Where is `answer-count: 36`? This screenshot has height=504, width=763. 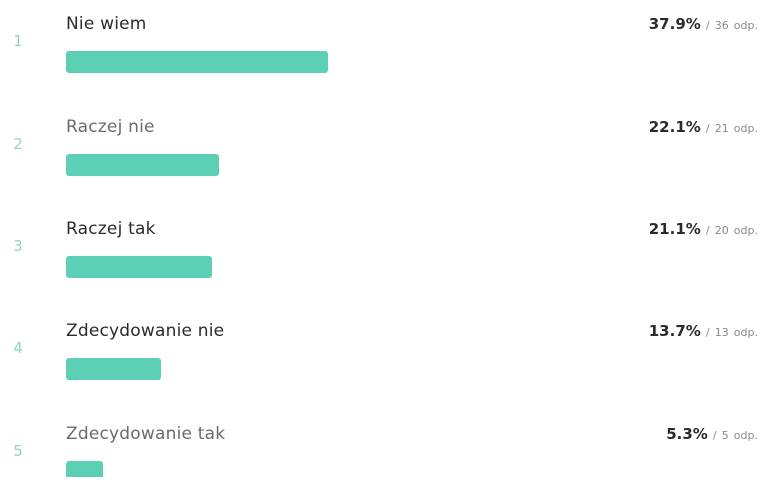
answer-count: 36 is located at coordinates (721, 25).